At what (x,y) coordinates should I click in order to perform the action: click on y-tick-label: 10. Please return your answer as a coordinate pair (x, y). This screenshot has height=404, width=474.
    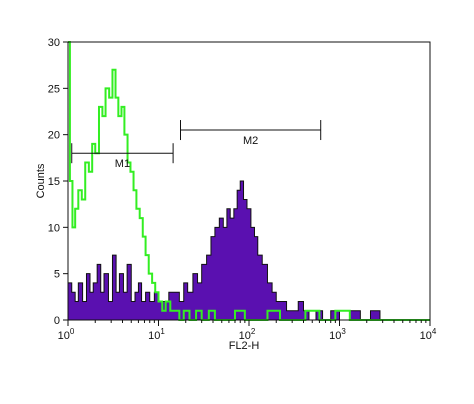
    Looking at the image, I should click on (54, 228).